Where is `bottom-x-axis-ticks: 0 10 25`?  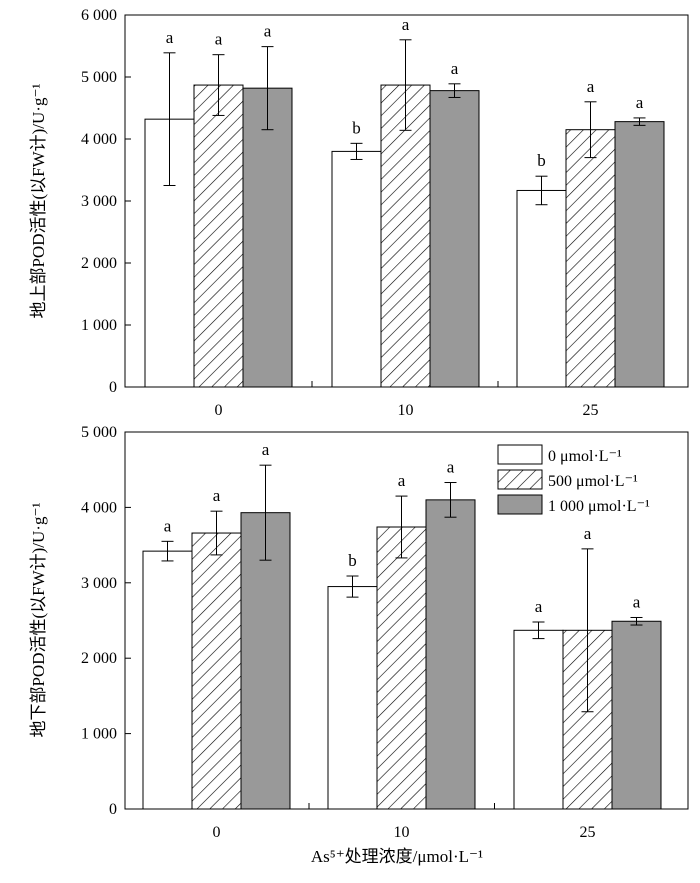
bottom-x-axis-ticks: 0 10 25 is located at coordinates (404, 822).